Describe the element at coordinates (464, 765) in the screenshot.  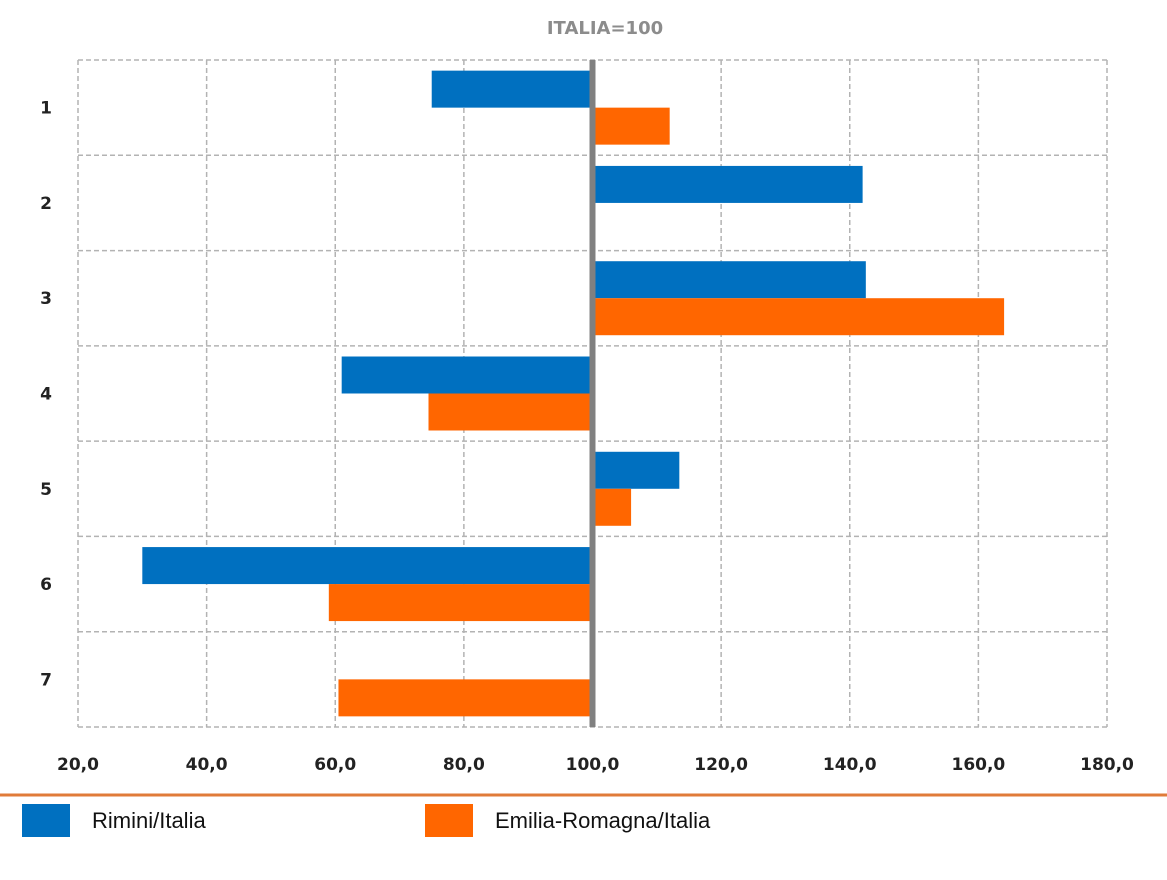
I see `x-tick-label: 80,0` at that location.